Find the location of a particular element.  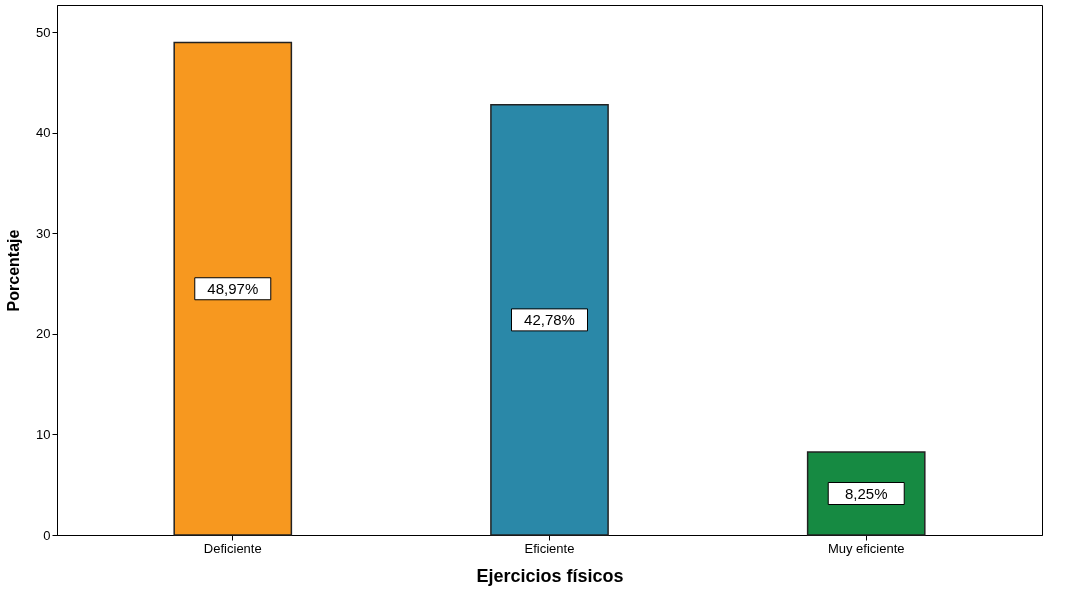

y-tick-label: 20 is located at coordinates (43, 334).